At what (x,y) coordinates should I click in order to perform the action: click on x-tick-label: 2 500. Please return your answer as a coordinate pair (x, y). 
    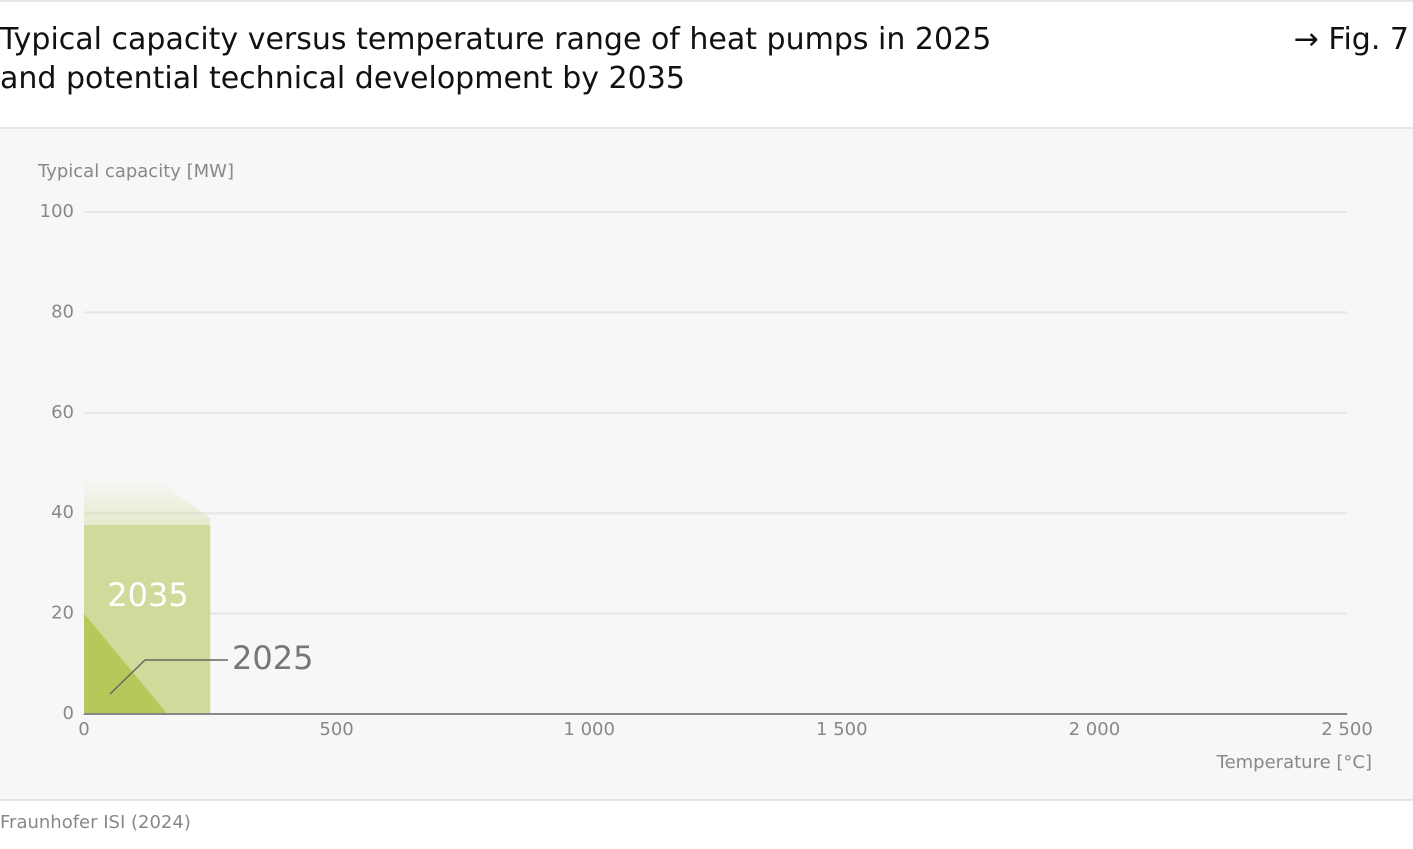
    Looking at the image, I should click on (1347, 729).